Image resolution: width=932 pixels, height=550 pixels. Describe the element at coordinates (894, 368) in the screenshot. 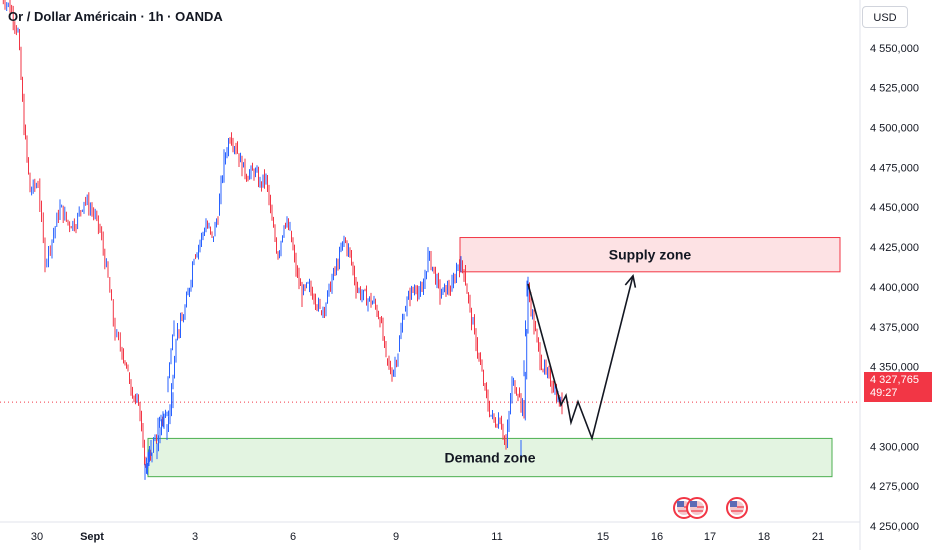

I see `price-tick-label: 4 350,000` at that location.